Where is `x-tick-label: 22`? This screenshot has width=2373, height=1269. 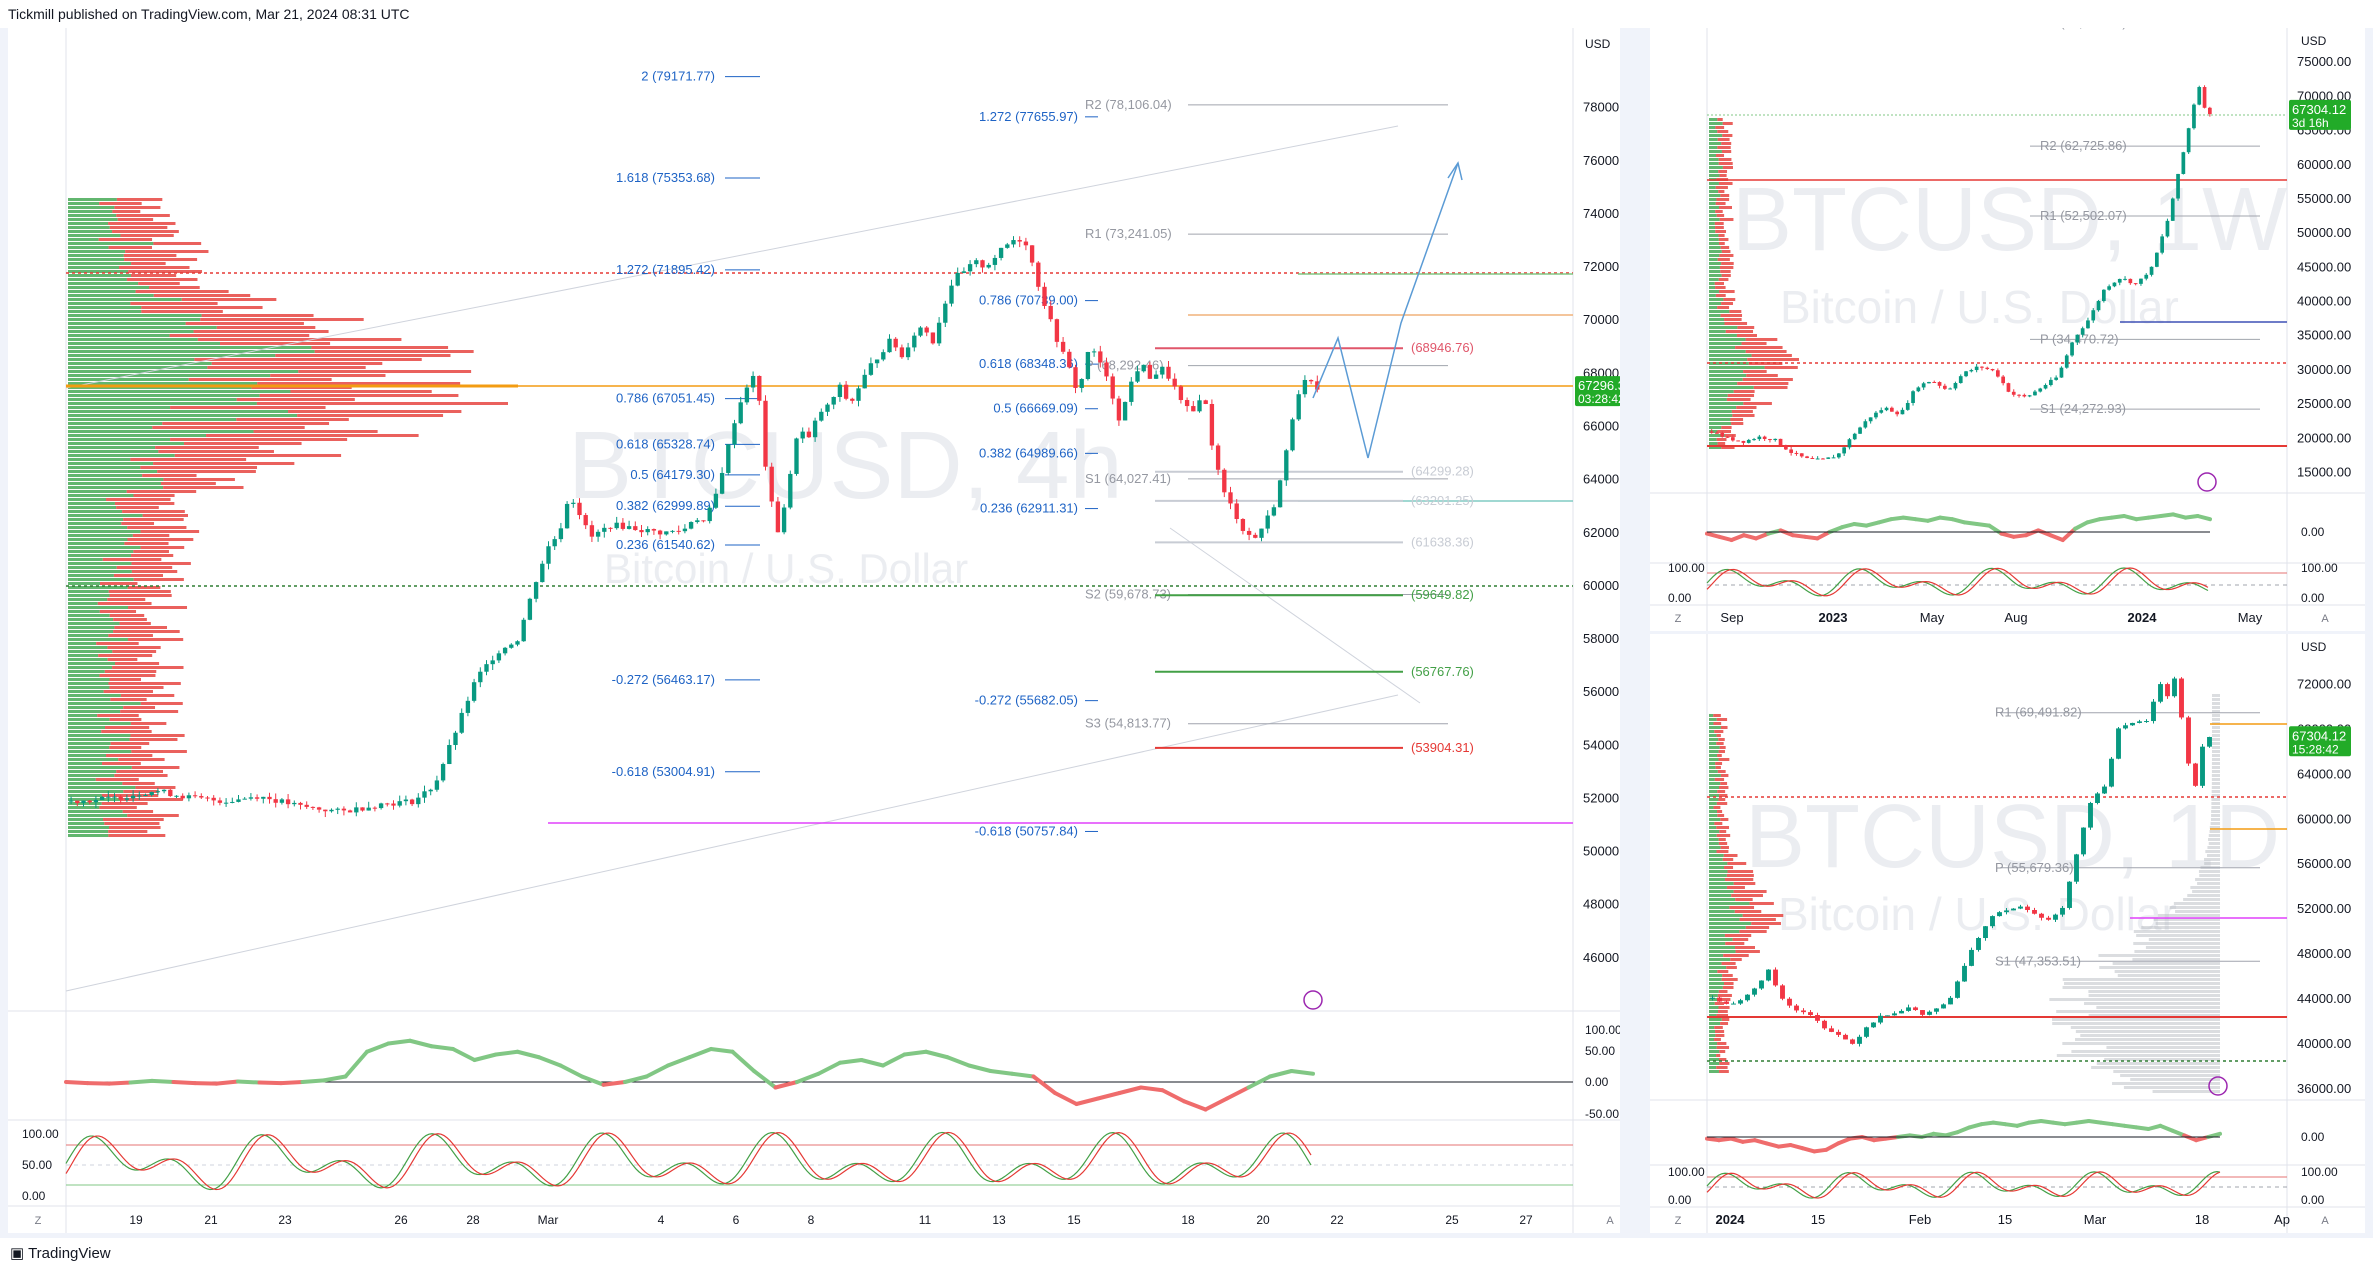
x-tick-label: 22 is located at coordinates (1337, 1220).